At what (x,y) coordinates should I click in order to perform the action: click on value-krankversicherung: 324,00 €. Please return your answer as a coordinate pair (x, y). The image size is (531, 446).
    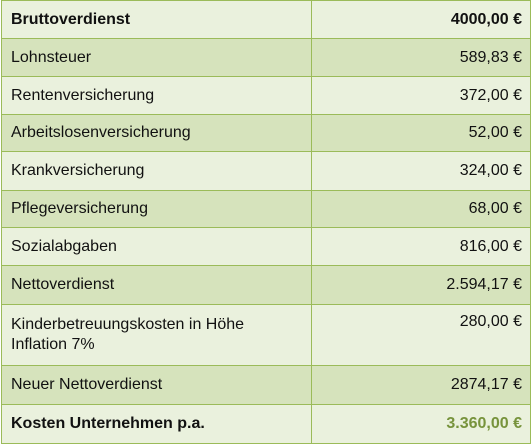
    Looking at the image, I should click on (421, 171).